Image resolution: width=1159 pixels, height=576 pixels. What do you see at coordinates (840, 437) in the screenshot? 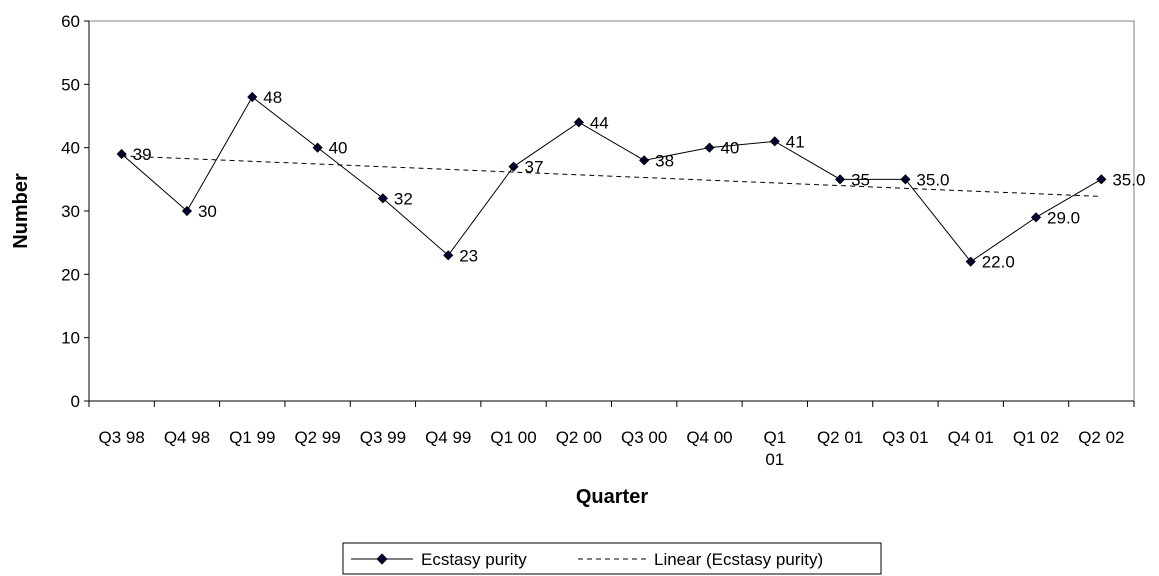
I see `x-tick-label: Q2 01` at bounding box center [840, 437].